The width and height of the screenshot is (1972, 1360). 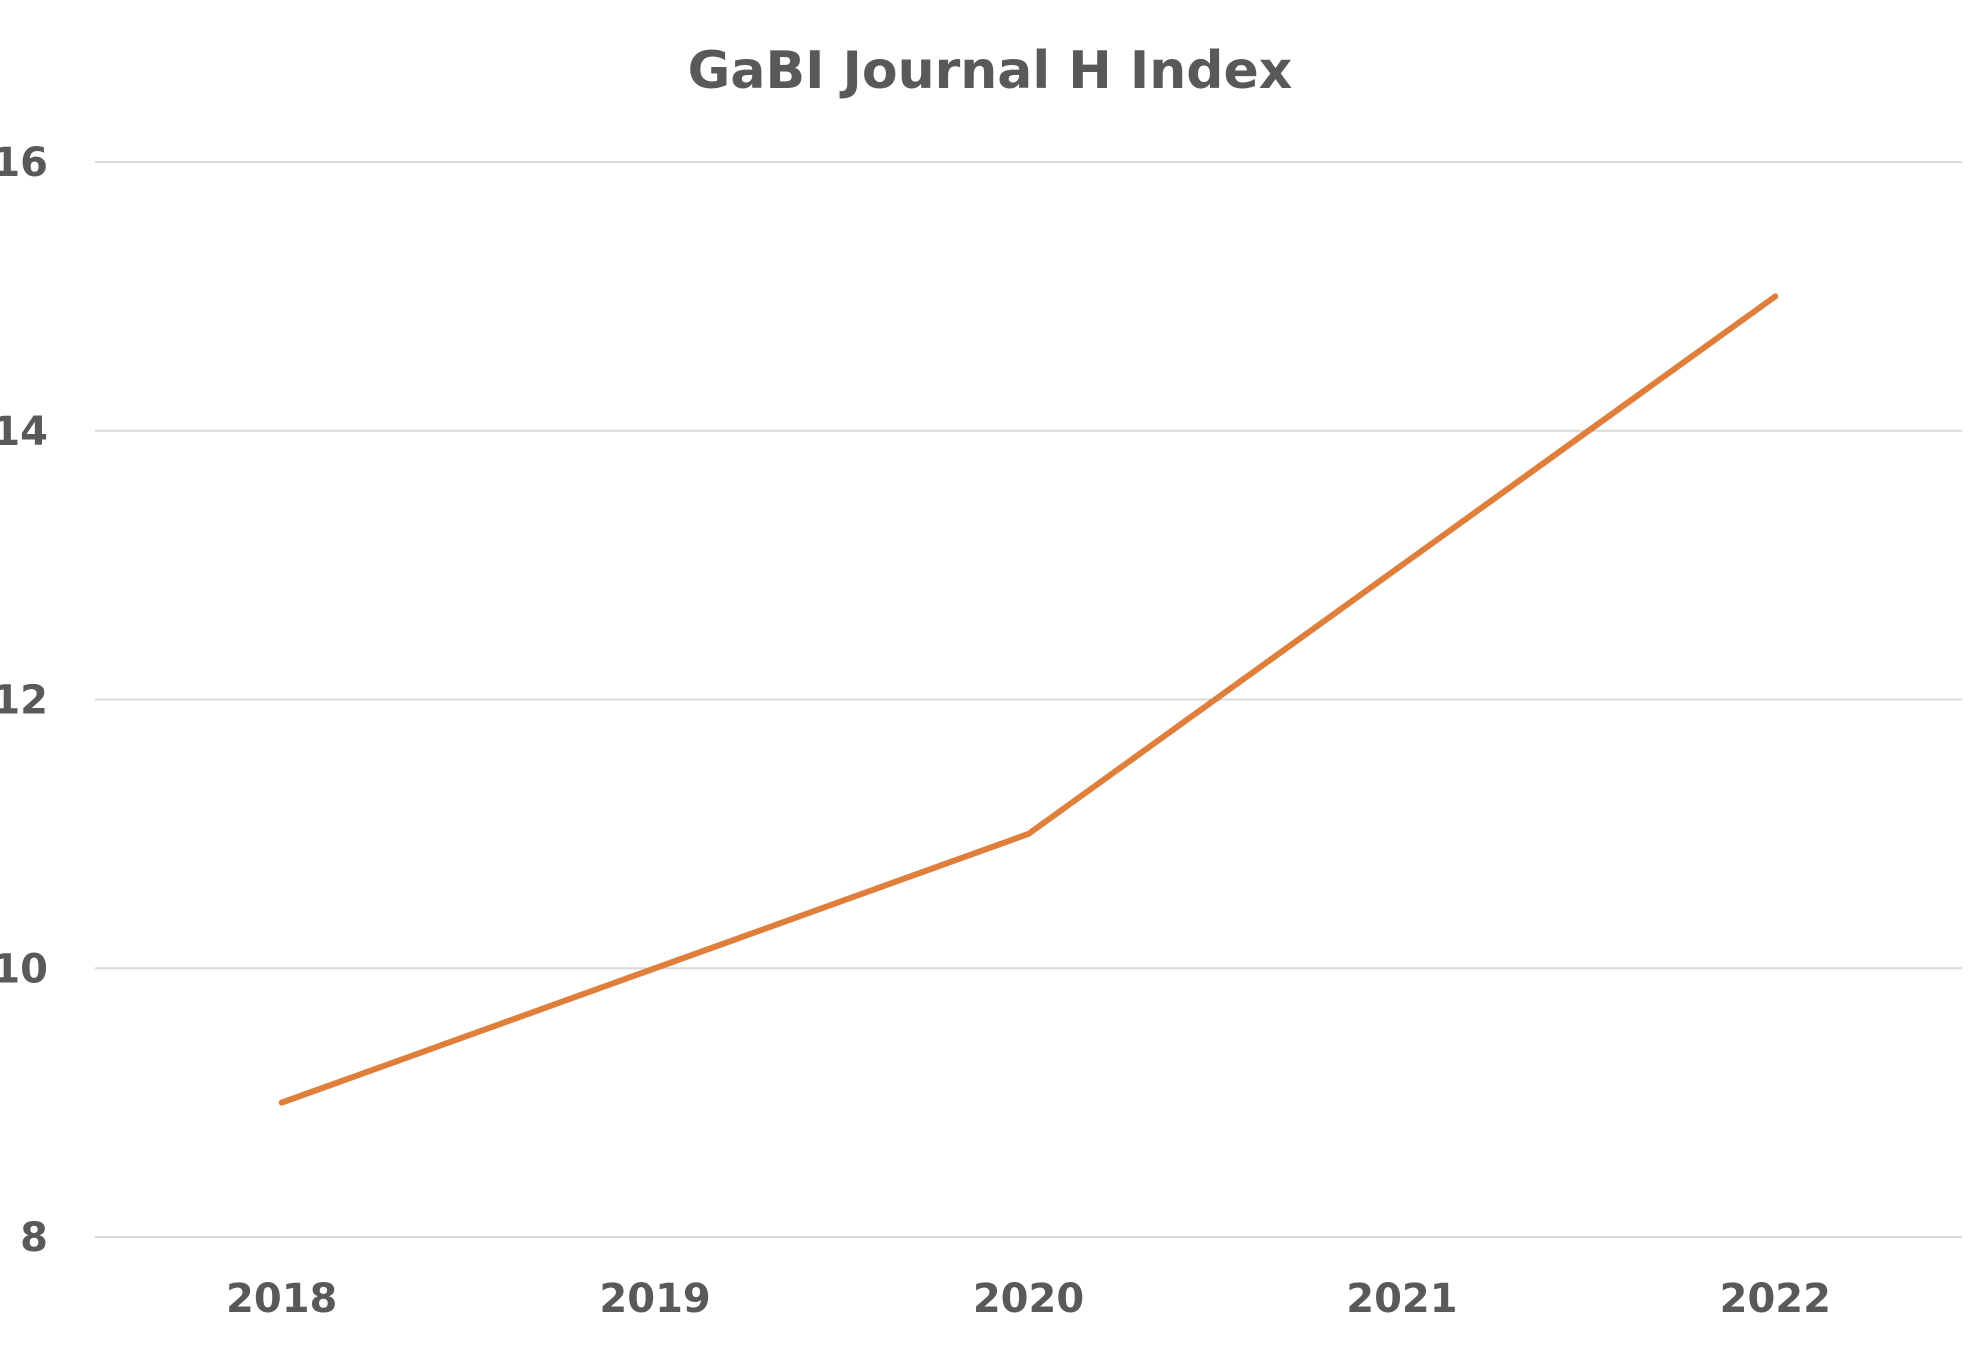 What do you see at coordinates (654, 1299) in the screenshot?
I see `x-tick-label: 2019` at bounding box center [654, 1299].